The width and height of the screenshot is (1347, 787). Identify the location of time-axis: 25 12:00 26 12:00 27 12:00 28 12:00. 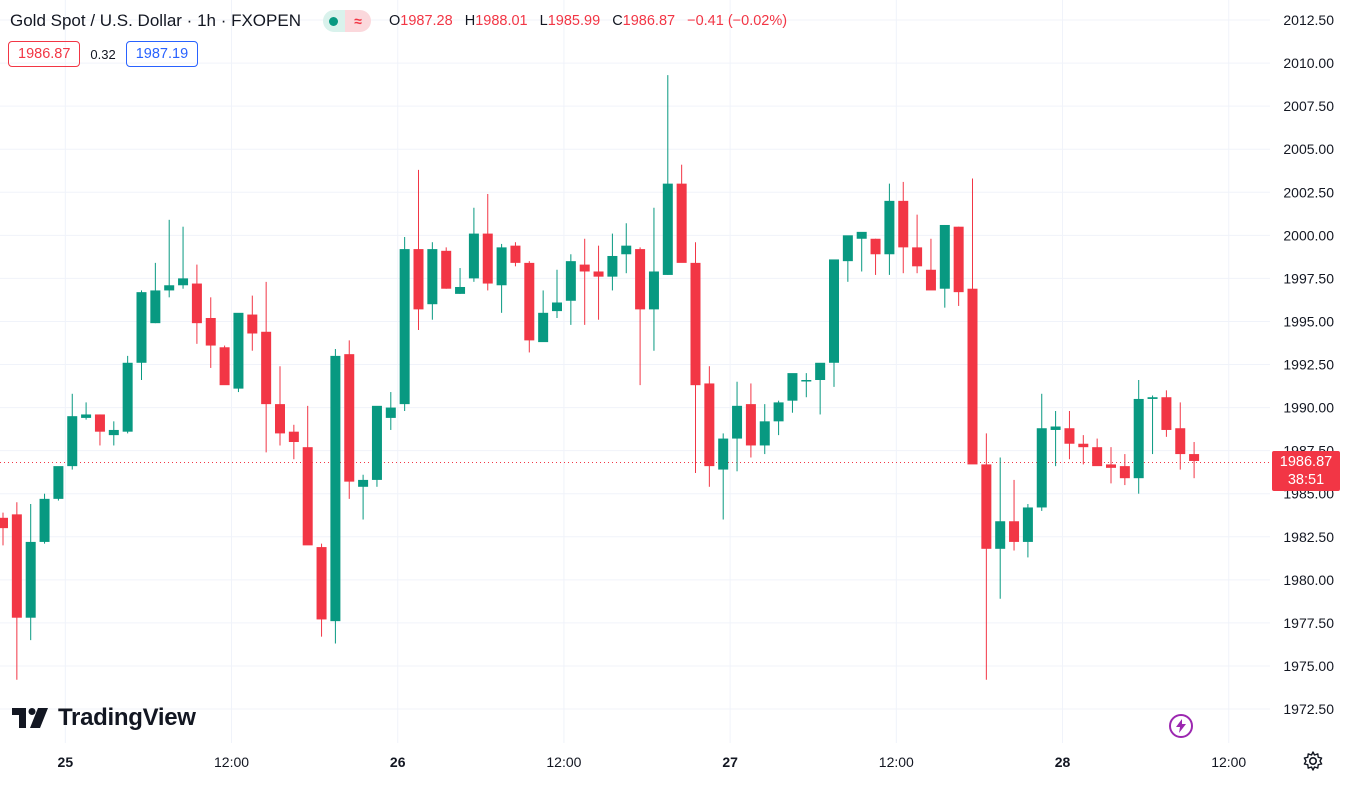
(652, 762).